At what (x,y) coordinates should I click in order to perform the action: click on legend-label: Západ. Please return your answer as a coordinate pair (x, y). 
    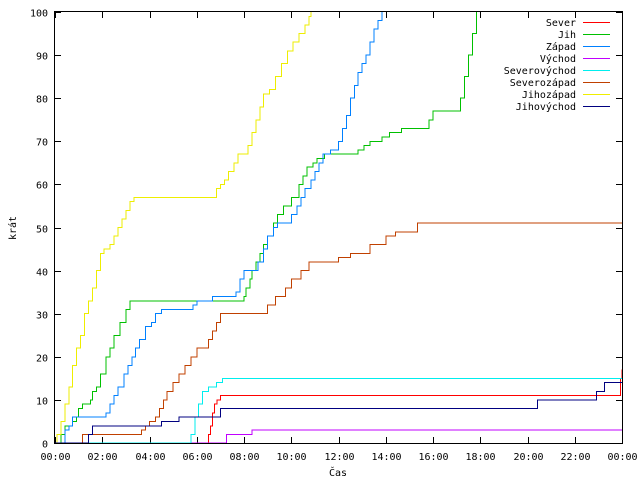
    Looking at the image, I should click on (561, 47).